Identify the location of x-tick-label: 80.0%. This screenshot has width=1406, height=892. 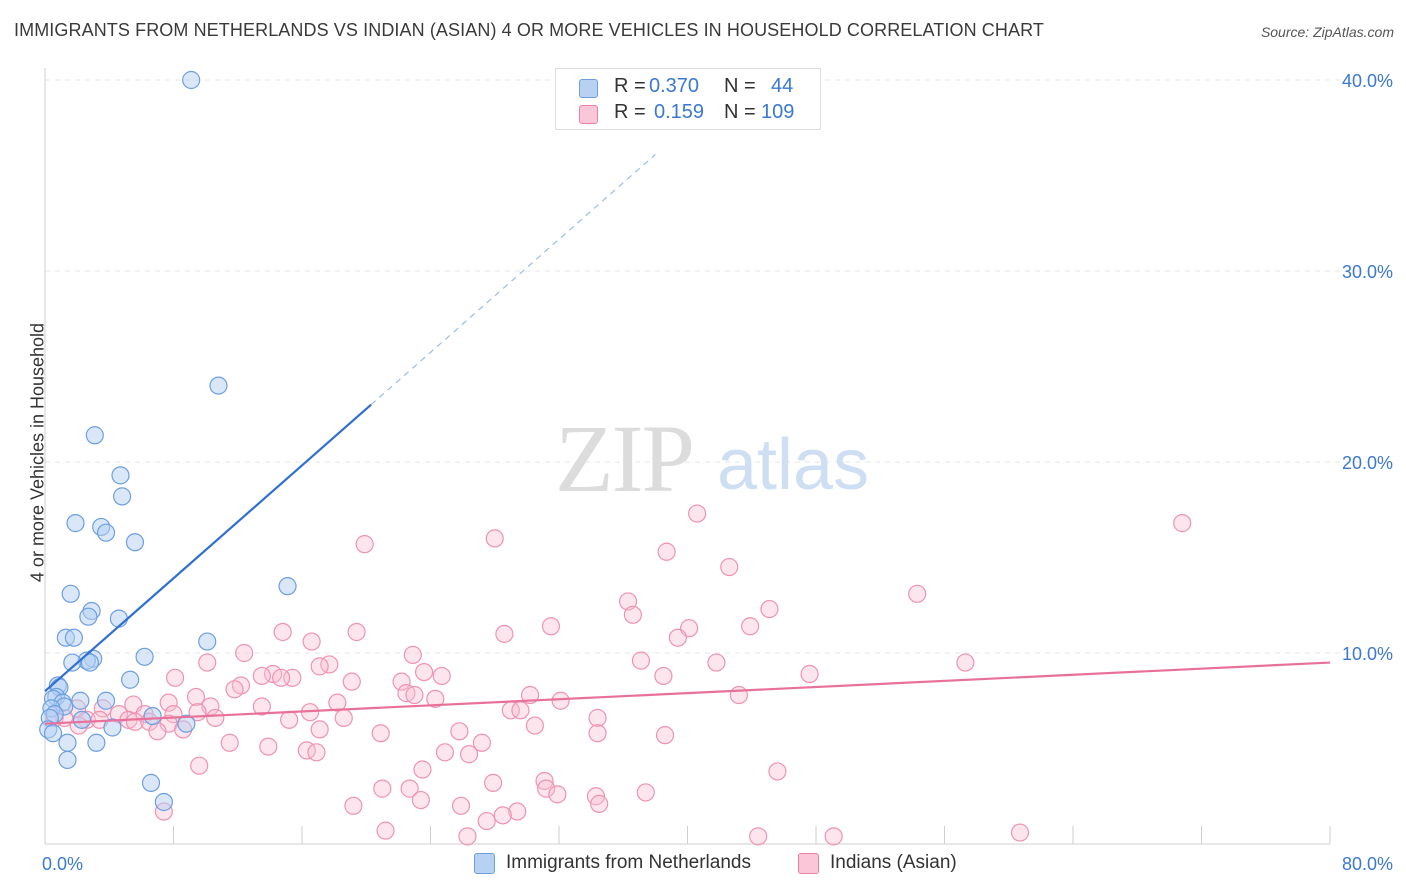
(1367, 864).